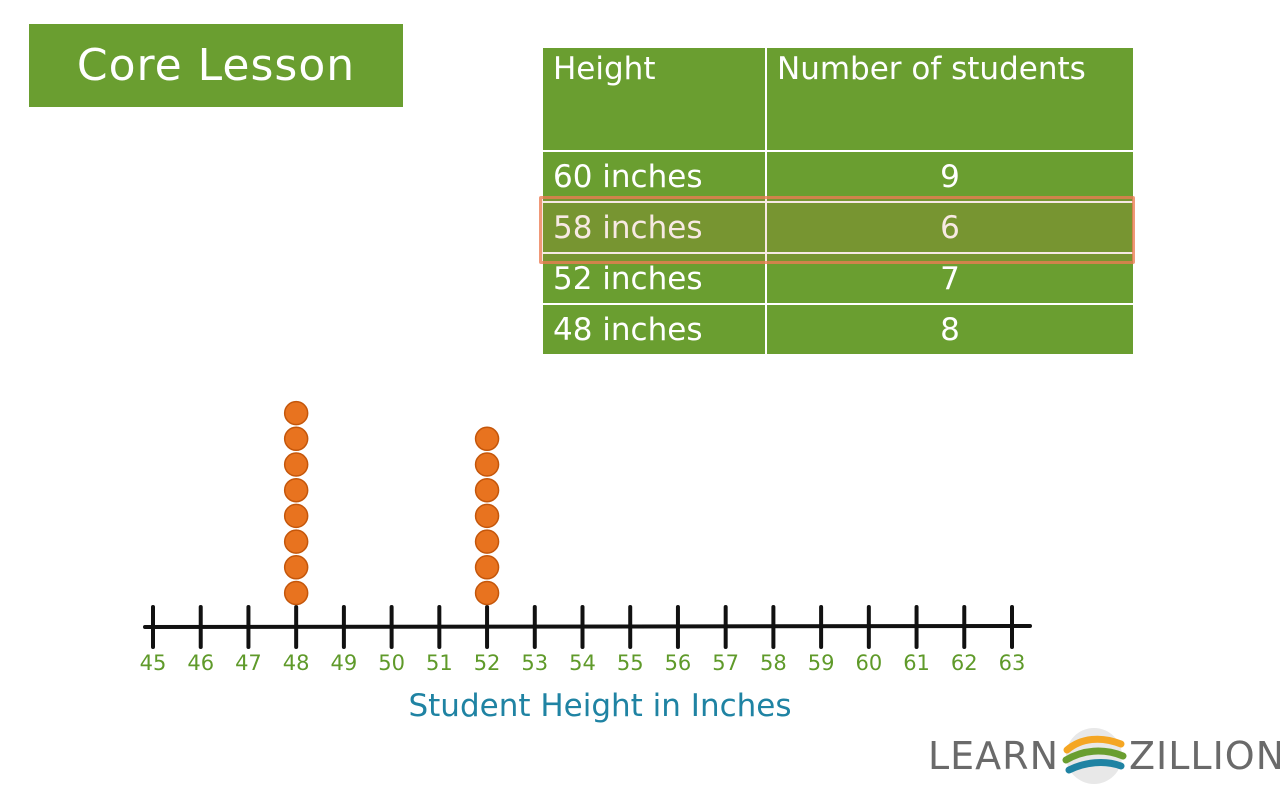 The image size is (1280, 800). Describe the element at coordinates (583, 640) in the screenshot. I see `tick-group: 45 46 47 48 49 50 51 52 53 54 55 56 57 58 59 60 61 62 63` at that location.